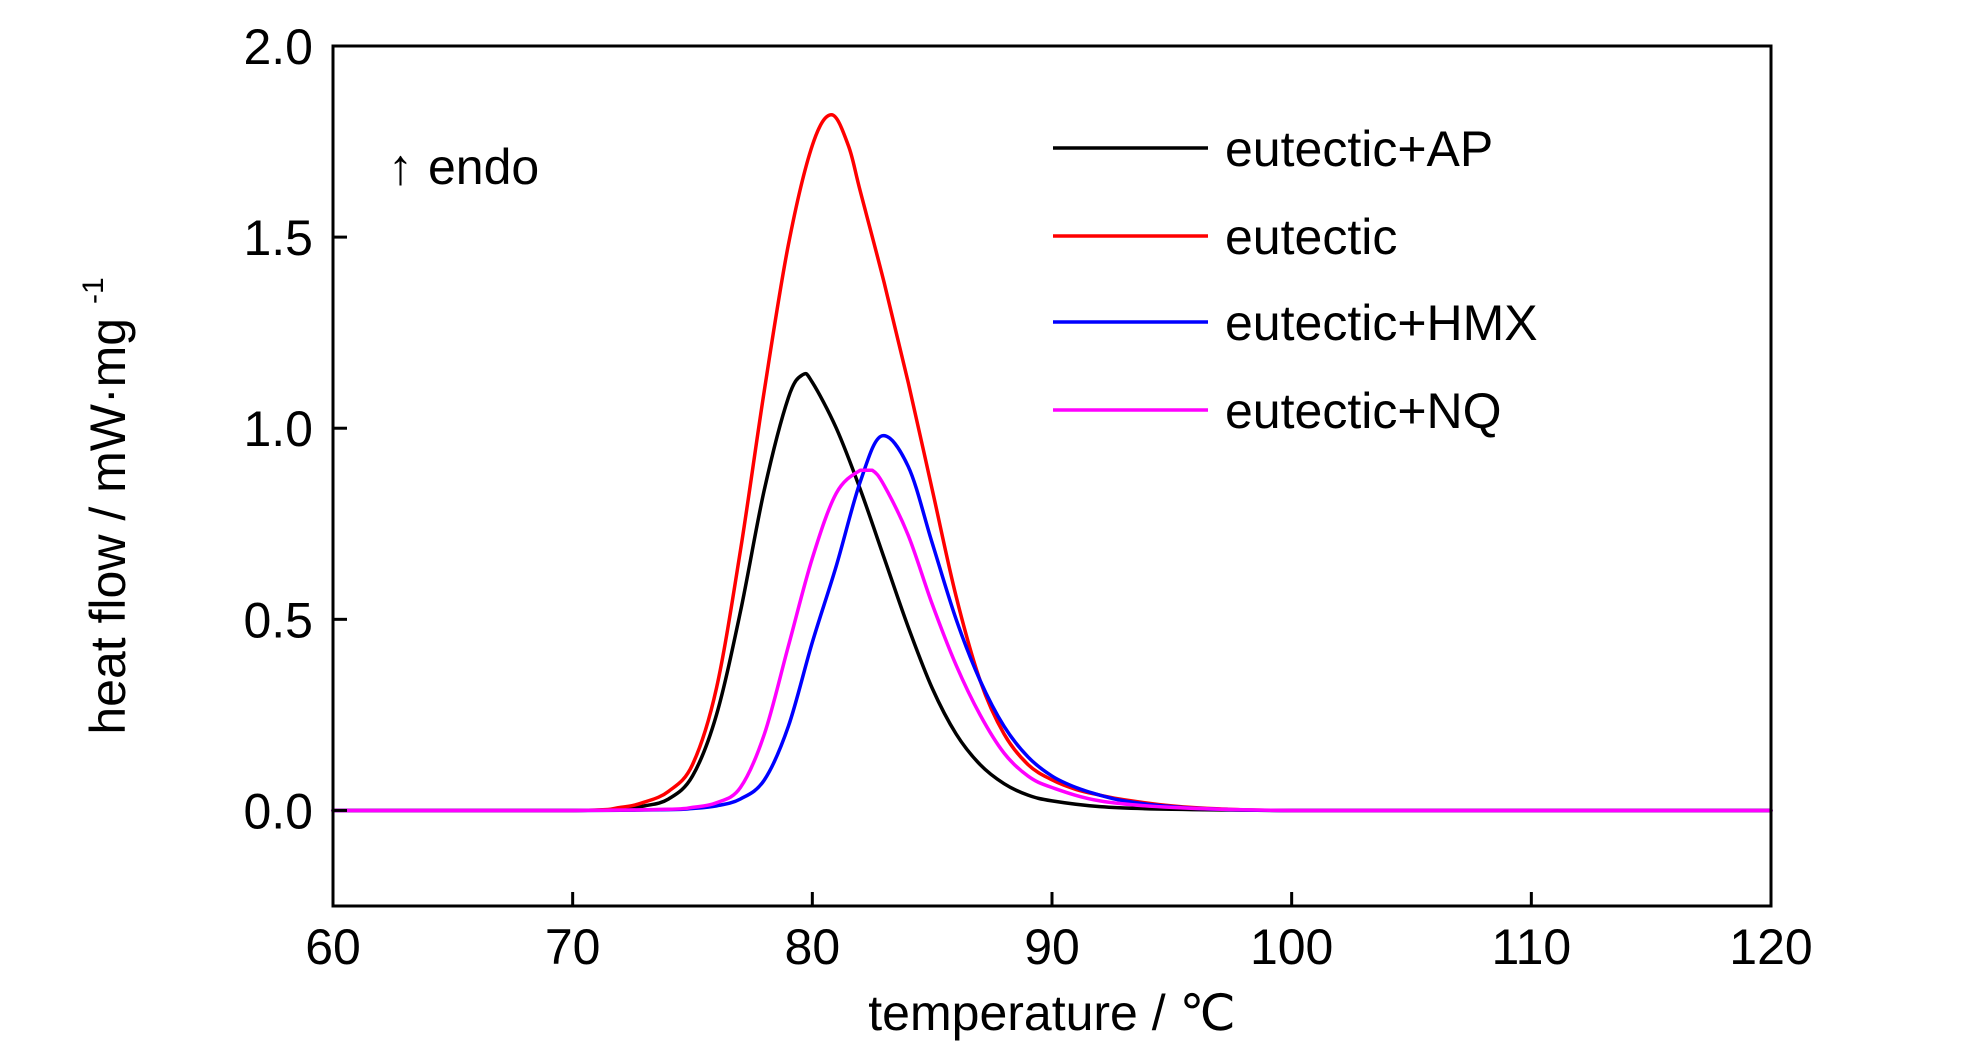 The width and height of the screenshot is (1984, 1062). Describe the element at coordinates (1770, 947) in the screenshot. I see `x-tick-label: 120` at that location.